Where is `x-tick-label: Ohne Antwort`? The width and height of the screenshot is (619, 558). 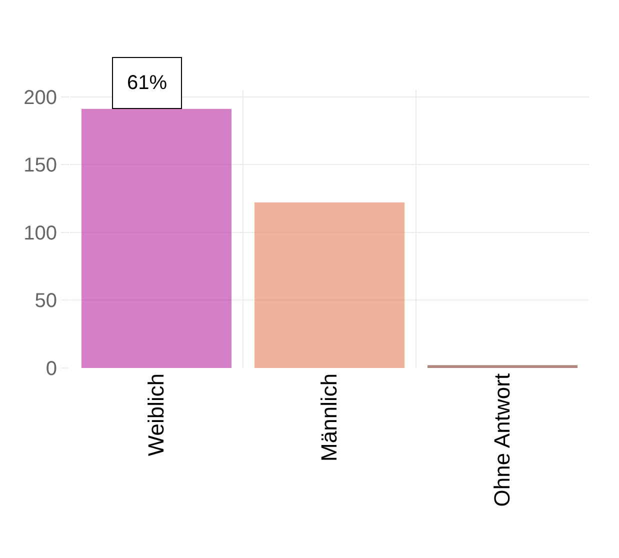 x-tick-label: Ohne Antwort is located at coordinates (502, 440).